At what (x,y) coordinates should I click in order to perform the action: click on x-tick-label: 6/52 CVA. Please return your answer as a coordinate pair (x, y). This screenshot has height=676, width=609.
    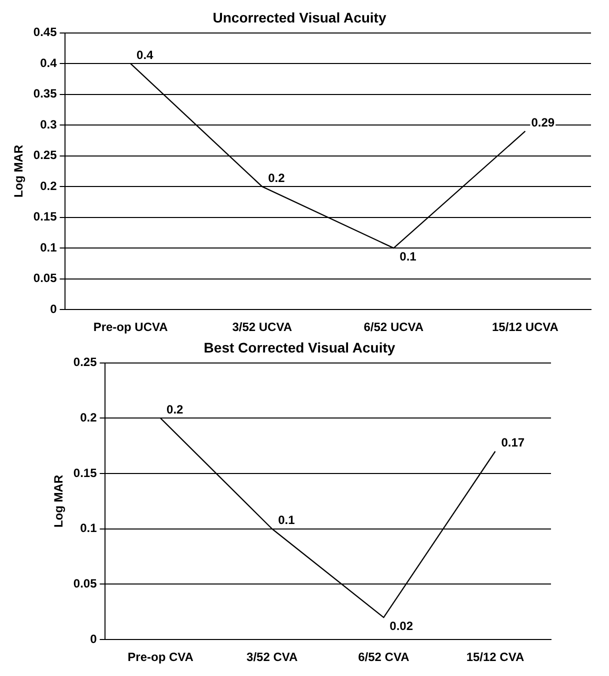
    Looking at the image, I should click on (384, 657).